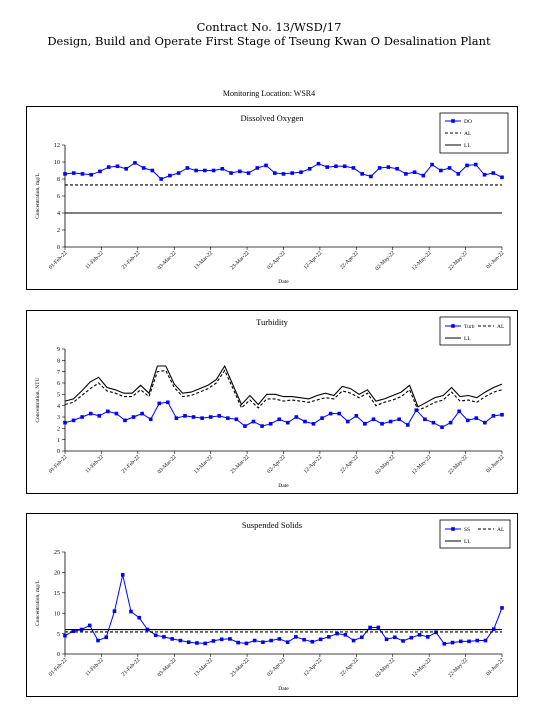  I want to click on monitoring-location: Monitoring Location: WSR4, so click(269, 93).